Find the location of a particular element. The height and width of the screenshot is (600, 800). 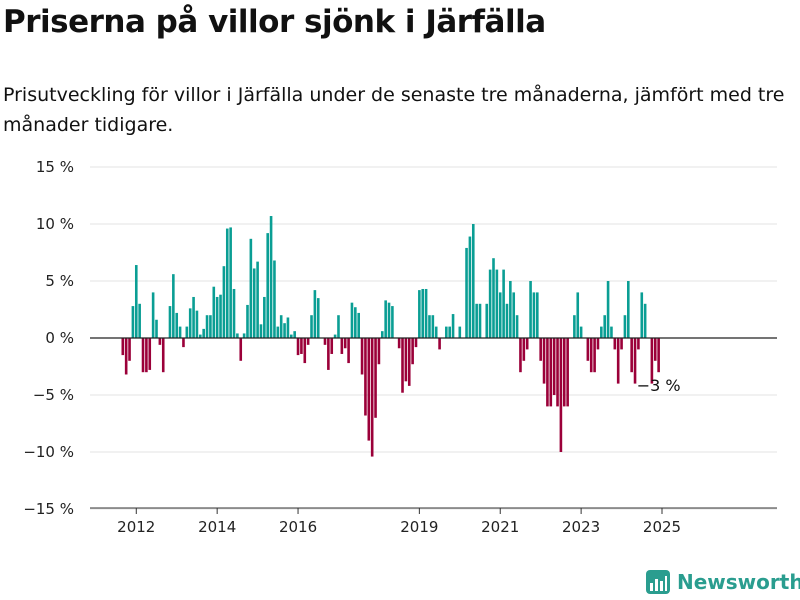

x-axis: 2012 2014 2016 2019 2021 2023 2025 is located at coordinates (433, 521).